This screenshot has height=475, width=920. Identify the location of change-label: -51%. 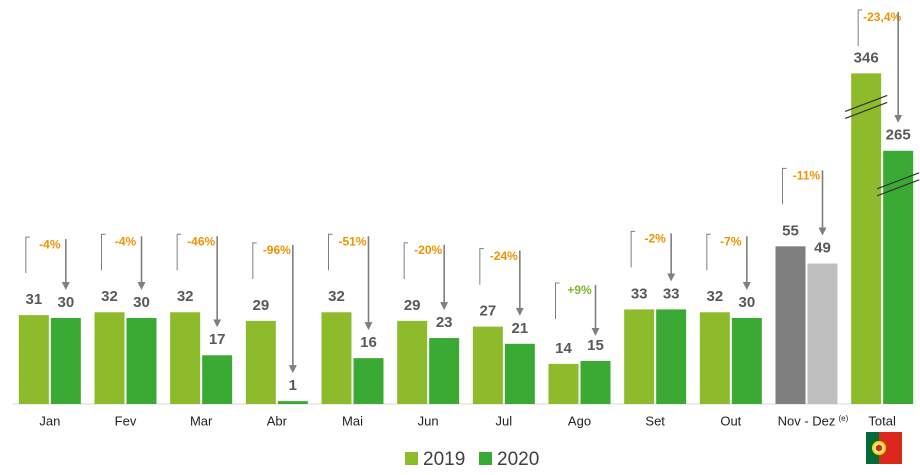
(352, 241).